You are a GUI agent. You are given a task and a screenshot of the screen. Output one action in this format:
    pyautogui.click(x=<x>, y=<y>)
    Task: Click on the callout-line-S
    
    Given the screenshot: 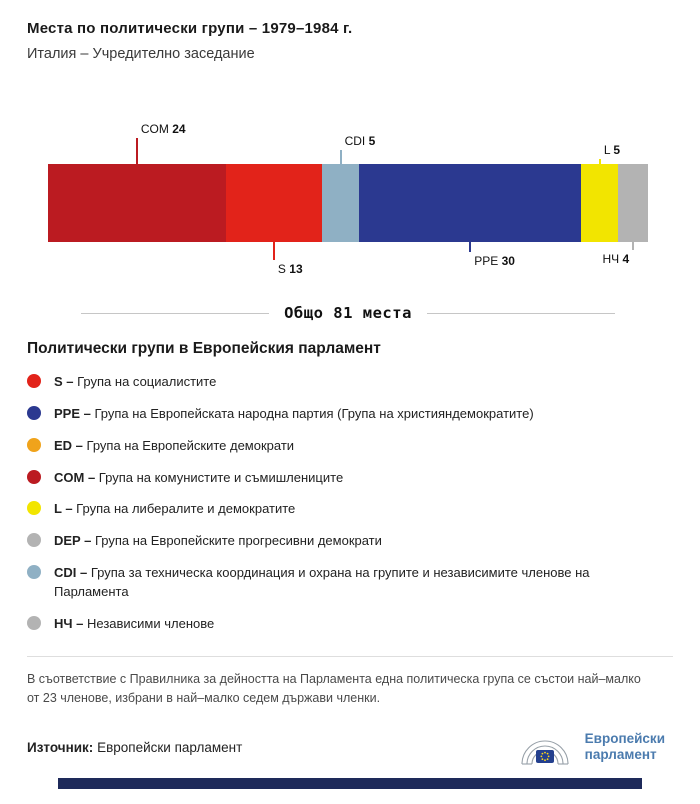 What is the action you would take?
    pyautogui.click(x=273, y=251)
    